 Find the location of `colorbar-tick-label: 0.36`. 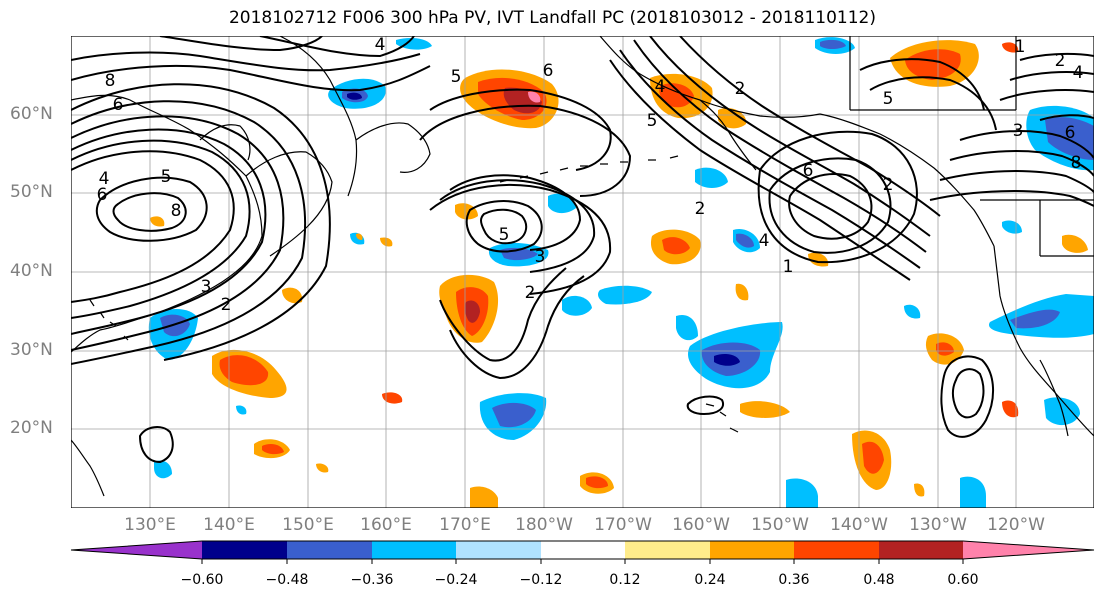

colorbar-tick-label: 0.36 is located at coordinates (794, 580).